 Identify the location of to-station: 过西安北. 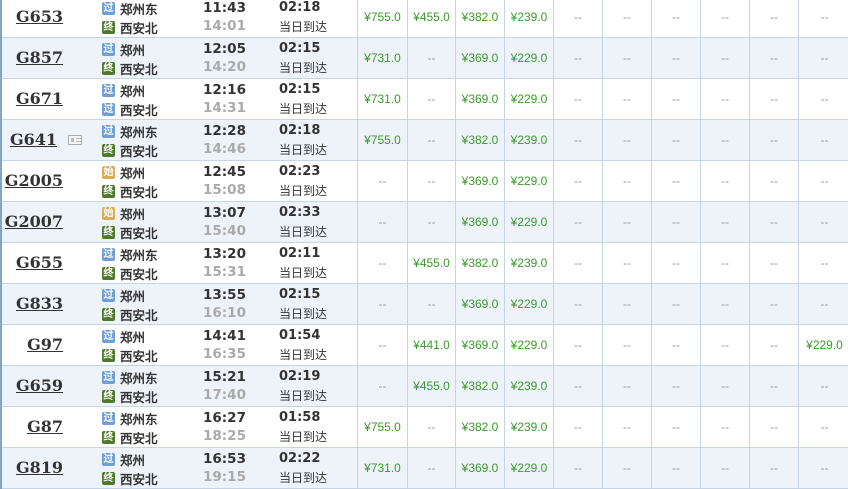
(130, 109).